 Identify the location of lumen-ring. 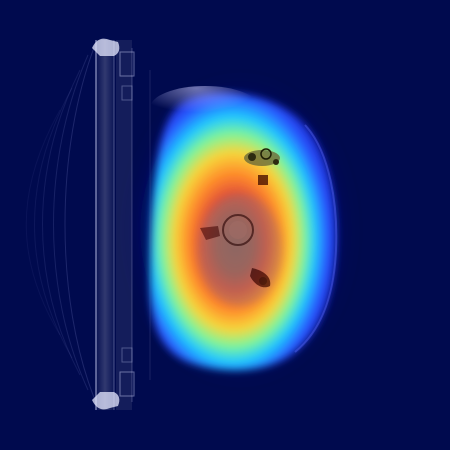
(238, 230).